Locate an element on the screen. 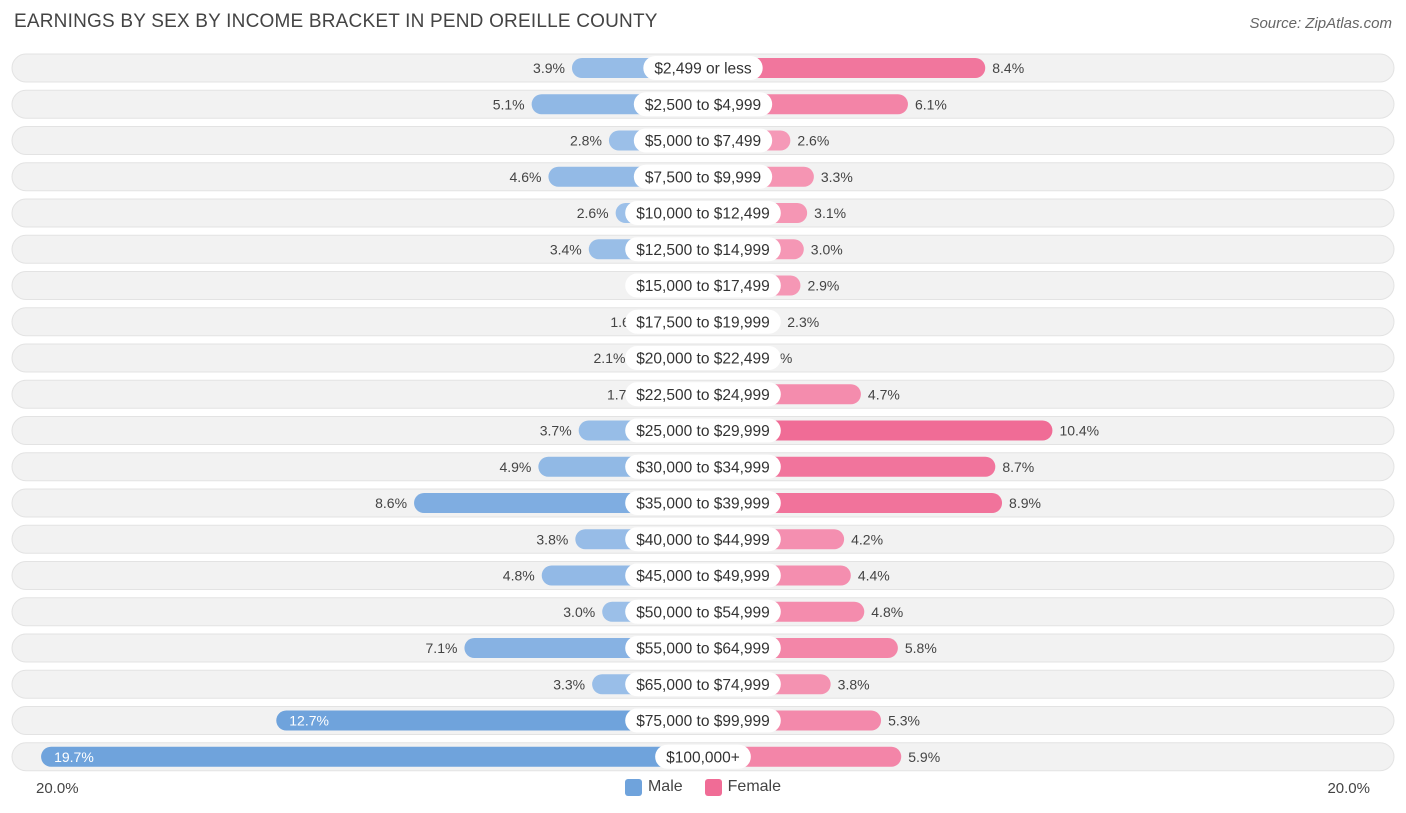 This screenshot has height=813, width=1406. male-value-label: 4.8% is located at coordinates (519, 576).